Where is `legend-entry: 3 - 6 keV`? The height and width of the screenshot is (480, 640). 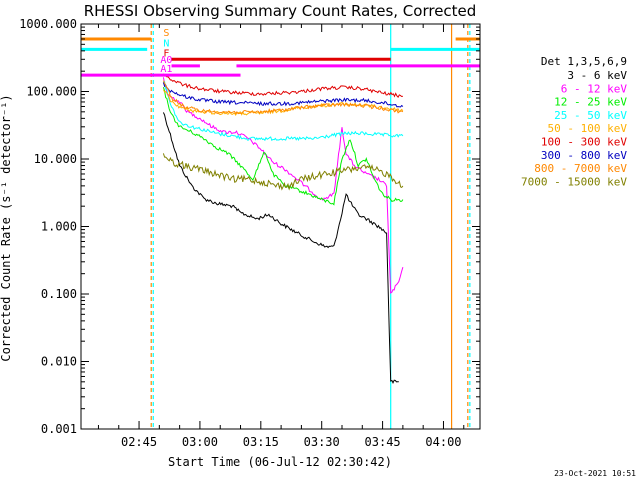 legend-entry: 3 - 6 keV is located at coordinates (597, 75).